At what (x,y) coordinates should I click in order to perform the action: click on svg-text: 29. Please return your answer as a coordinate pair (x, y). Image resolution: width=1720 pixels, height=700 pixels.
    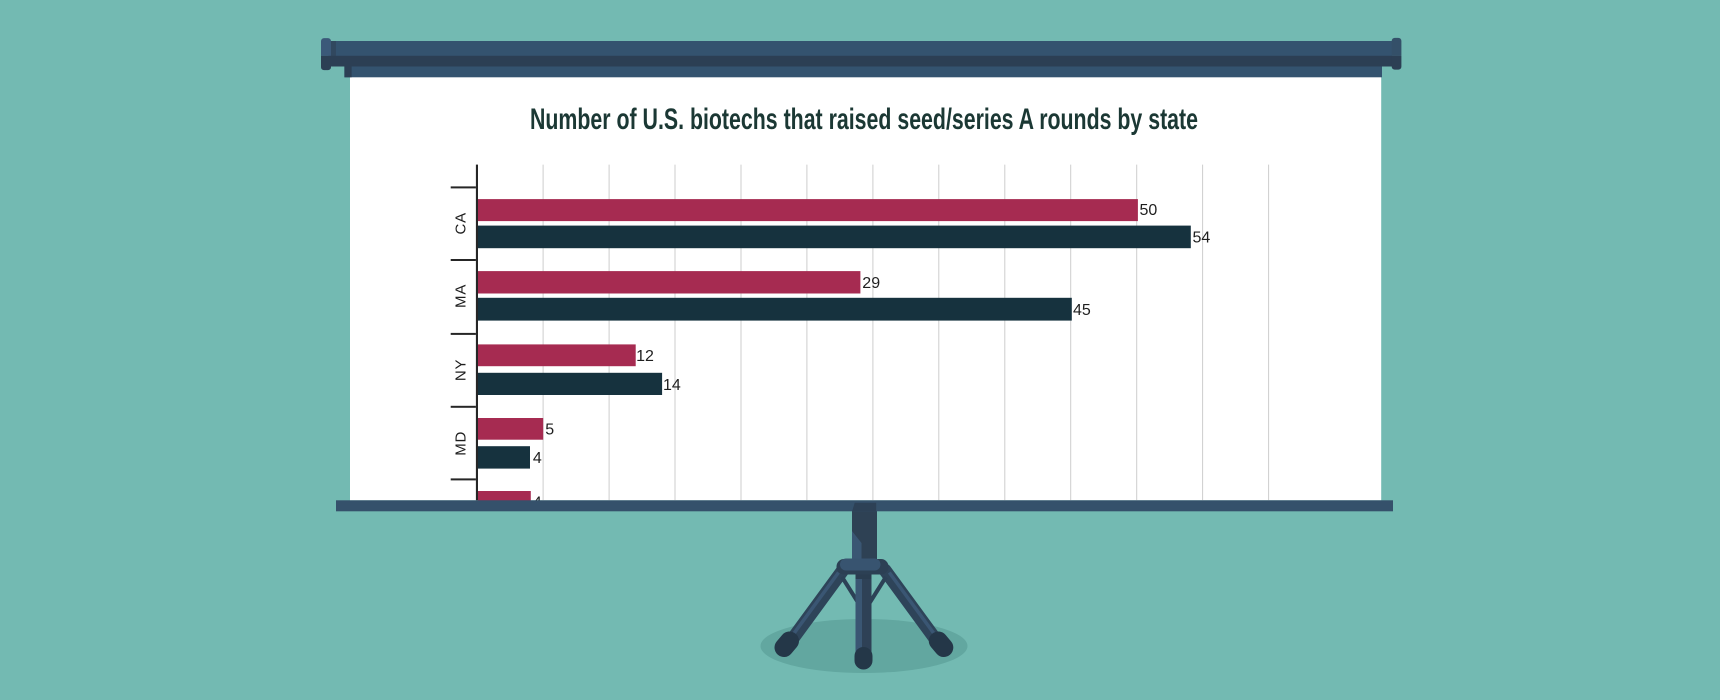
    Looking at the image, I should click on (871, 283).